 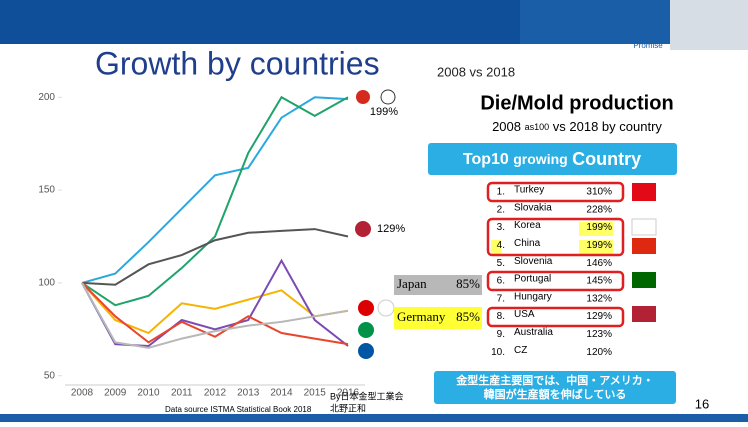 What do you see at coordinates (608, 126) in the screenshot?
I see `panel-subtitle-part: vs 2018 by country` at bounding box center [608, 126].